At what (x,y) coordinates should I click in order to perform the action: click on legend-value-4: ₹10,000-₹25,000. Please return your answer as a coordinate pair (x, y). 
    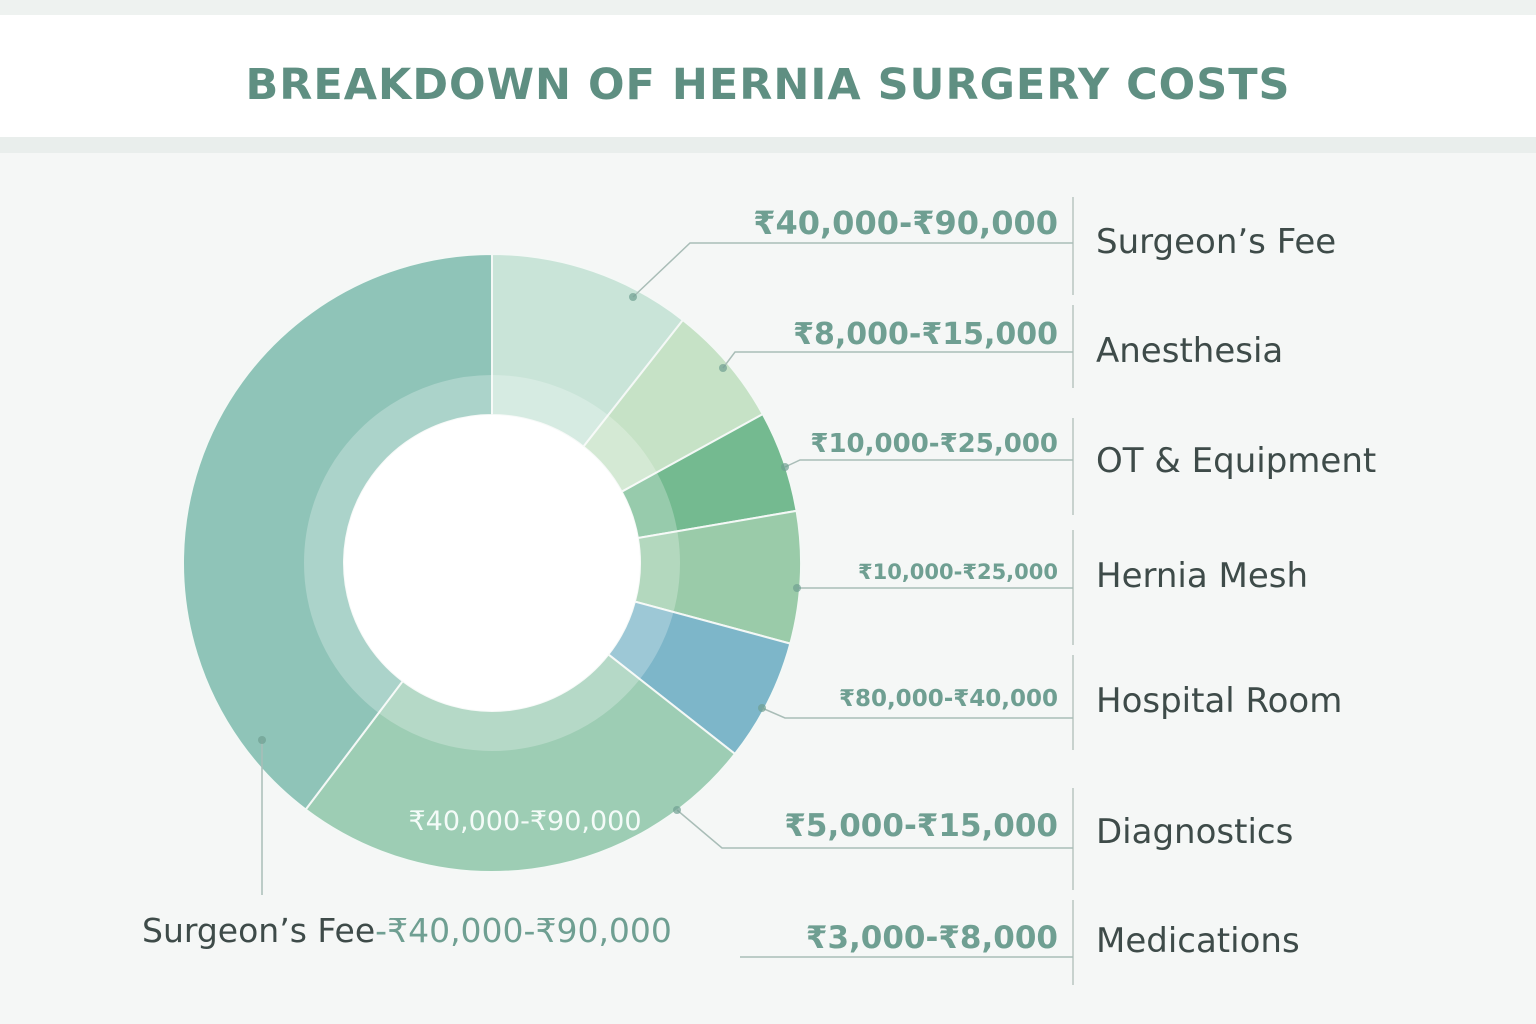
    Looking at the image, I should click on (958, 572).